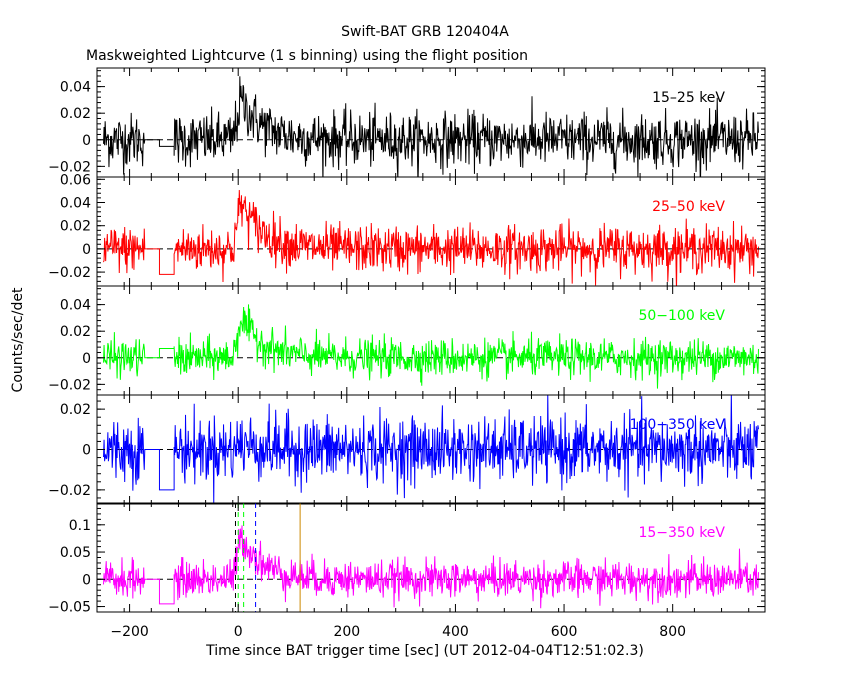 The height and width of the screenshot is (680, 850). I want to click on panel-5: −0.05 0 0.05 0.1 15−350 keV, so click(407, 559).